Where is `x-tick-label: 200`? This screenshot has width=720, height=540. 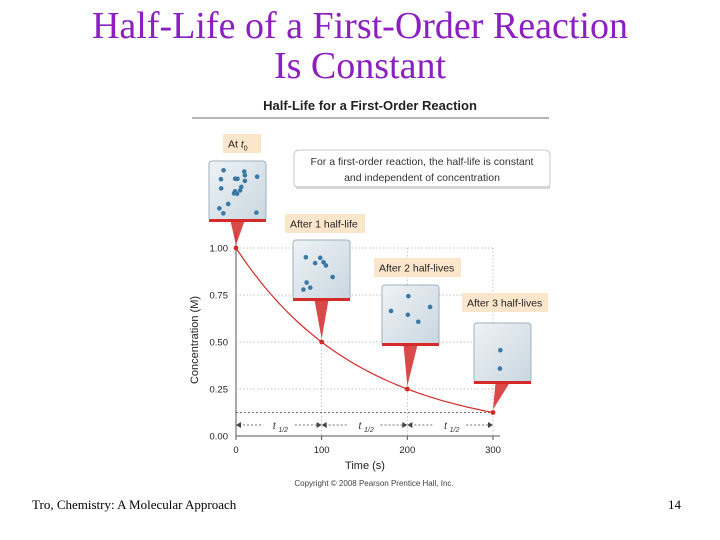
x-tick-label: 200 is located at coordinates (407, 450).